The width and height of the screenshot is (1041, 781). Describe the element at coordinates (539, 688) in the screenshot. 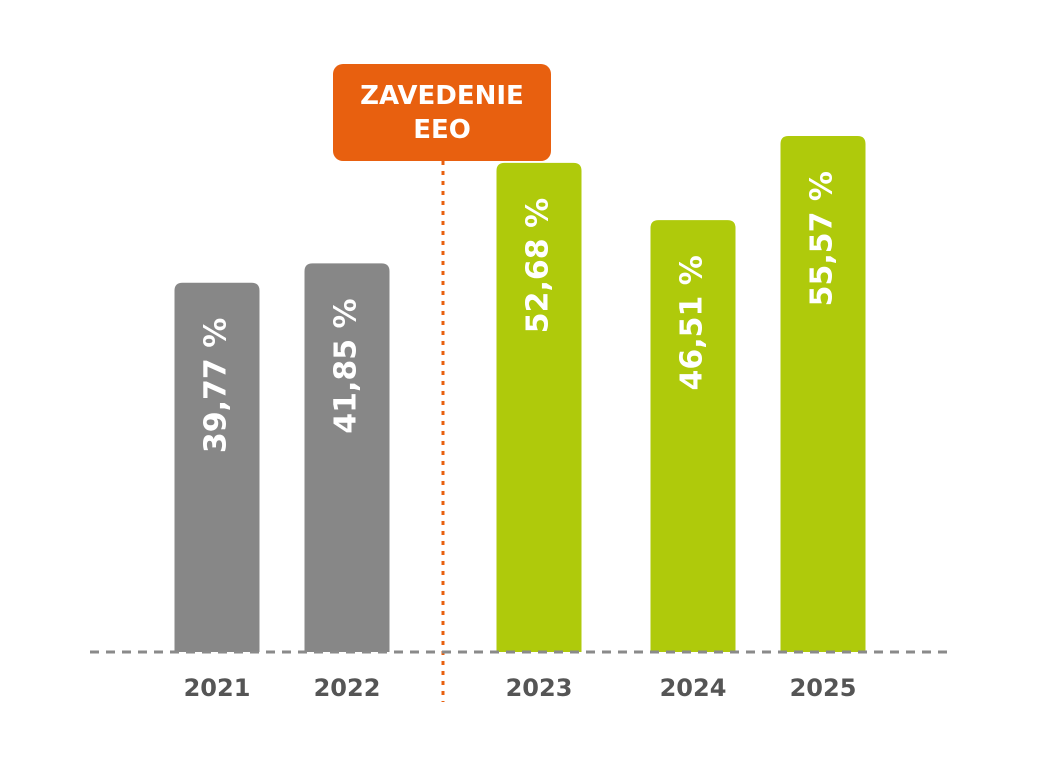

I see `x-tick-label: 2023` at that location.